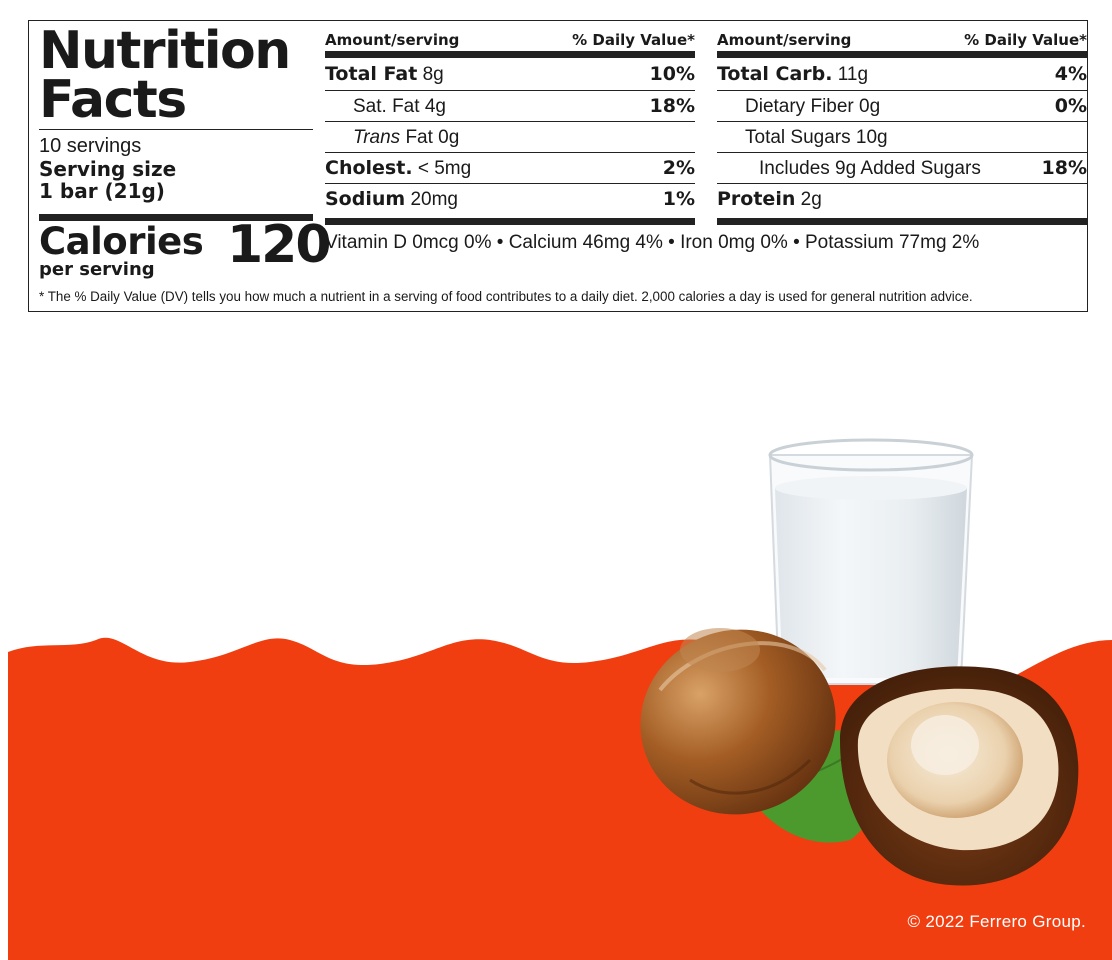 Image resolution: width=1112 pixels, height=960 pixels. What do you see at coordinates (756, 199) in the screenshot?
I see `nutrient-name: Protein` at bounding box center [756, 199].